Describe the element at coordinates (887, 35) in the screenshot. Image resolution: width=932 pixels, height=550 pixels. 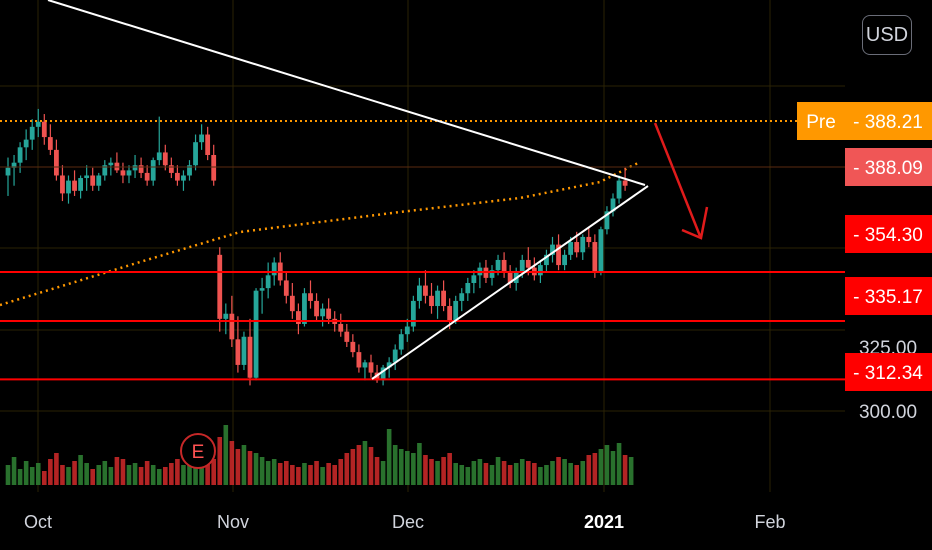
I see `currency-button: USD` at that location.